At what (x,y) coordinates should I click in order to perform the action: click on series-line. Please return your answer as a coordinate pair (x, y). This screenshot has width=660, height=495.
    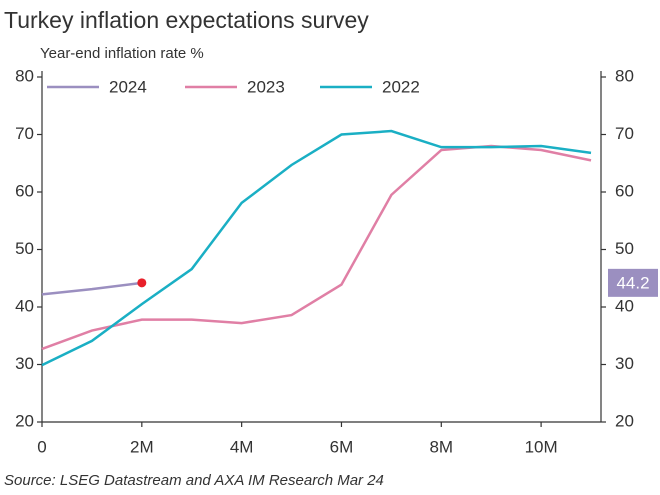
    Looking at the image, I should click on (91, 288).